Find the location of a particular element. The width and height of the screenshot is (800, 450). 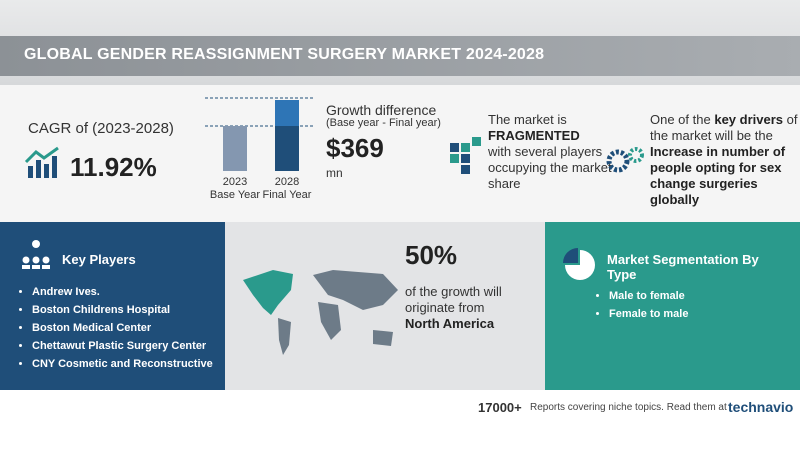

pie-icon is located at coordinates (579, 264).